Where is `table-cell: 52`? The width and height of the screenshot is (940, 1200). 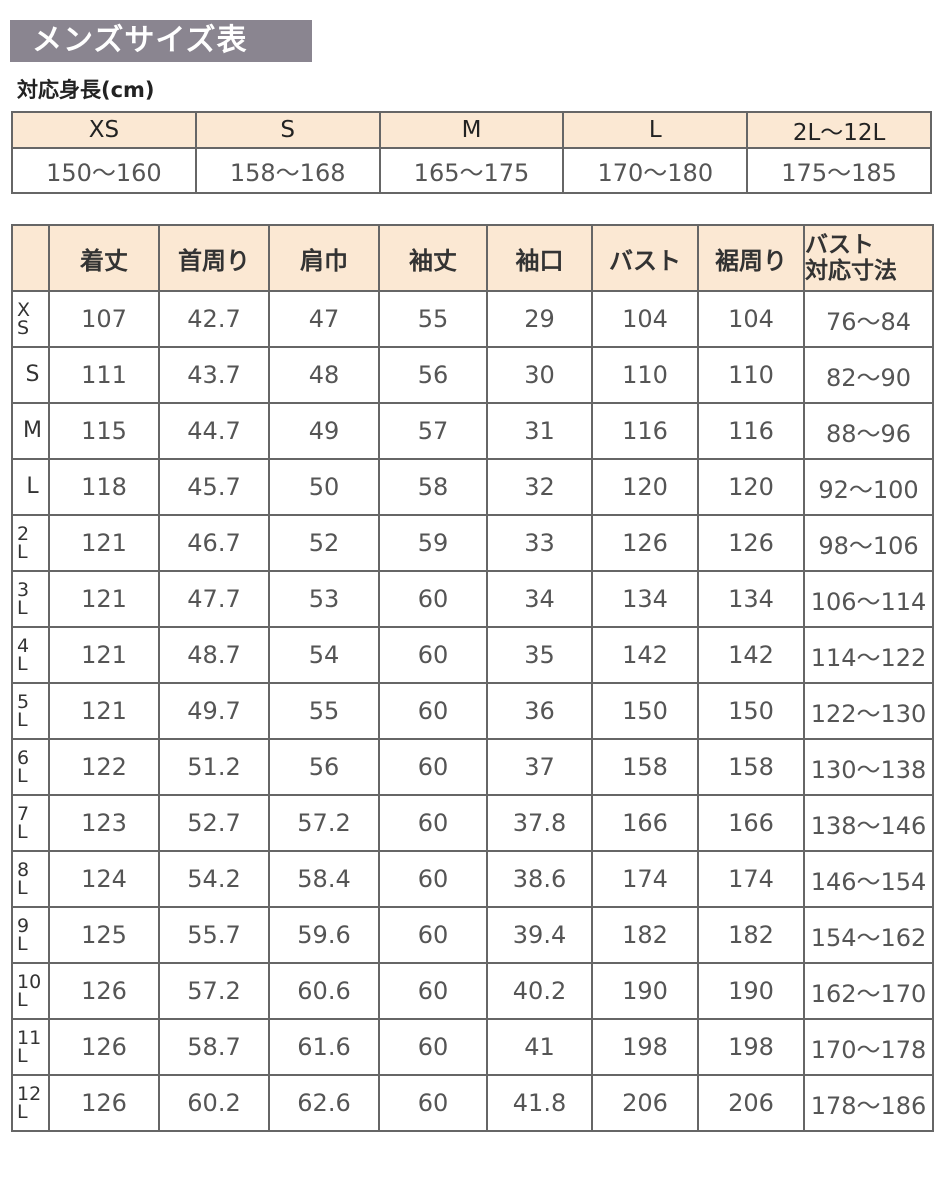 table-cell: 52 is located at coordinates (324, 543).